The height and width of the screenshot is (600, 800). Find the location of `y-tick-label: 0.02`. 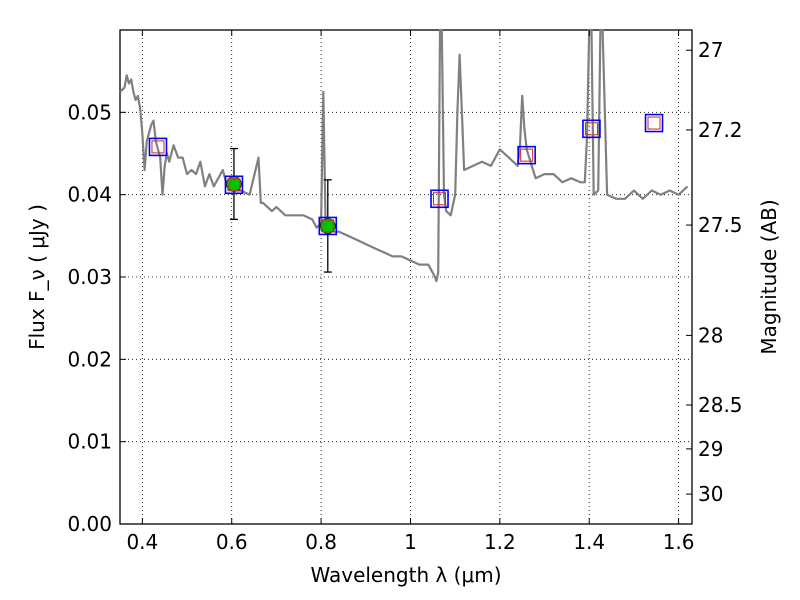

y-tick-label: 0.02 is located at coordinates (89, 359).